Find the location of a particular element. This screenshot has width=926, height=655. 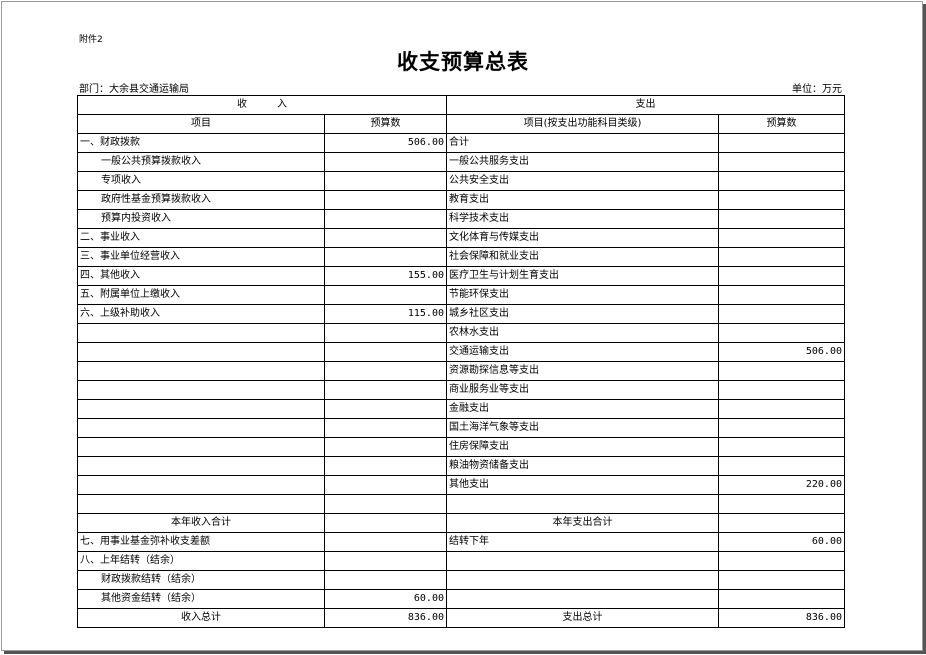

table-row: 本年收入合计 本年支出合计 is located at coordinates (461, 523).